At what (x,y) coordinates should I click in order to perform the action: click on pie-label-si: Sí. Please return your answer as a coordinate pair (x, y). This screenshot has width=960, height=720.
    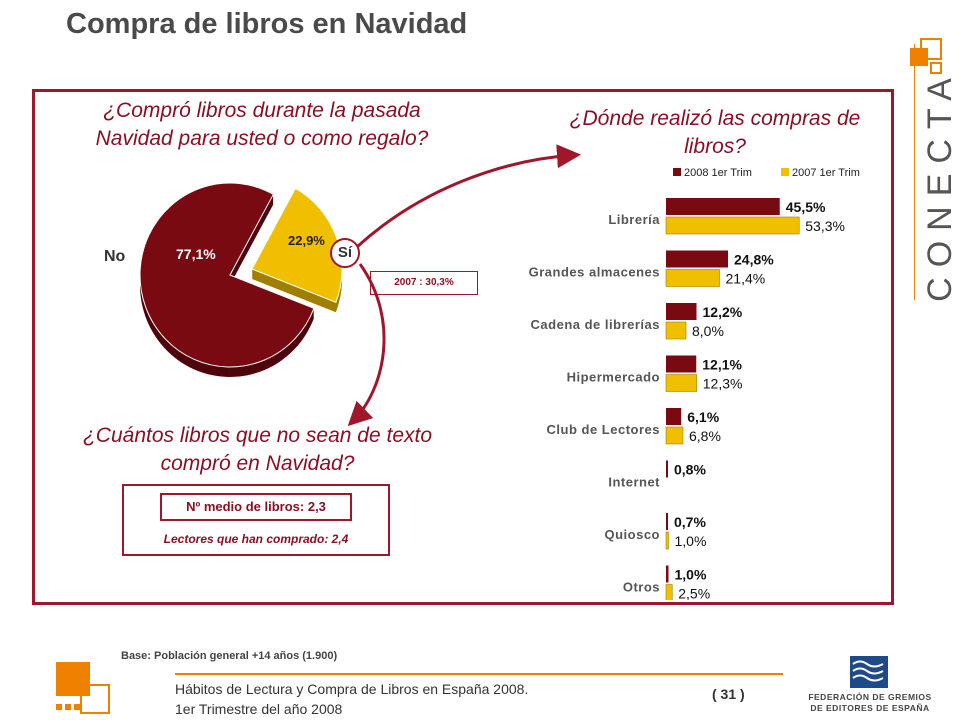
    Looking at the image, I should click on (345, 252).